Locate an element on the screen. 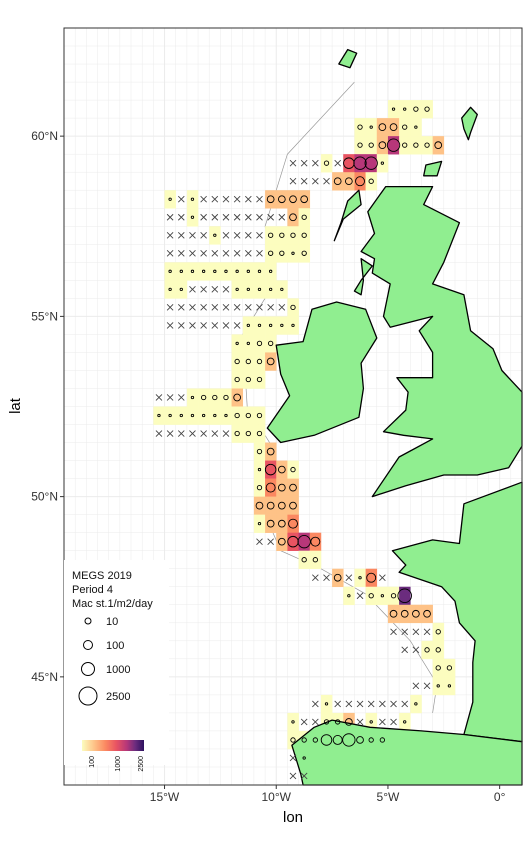 This screenshot has width=531, height=850. legend-size-label-1000: 1000 is located at coordinates (118, 670).